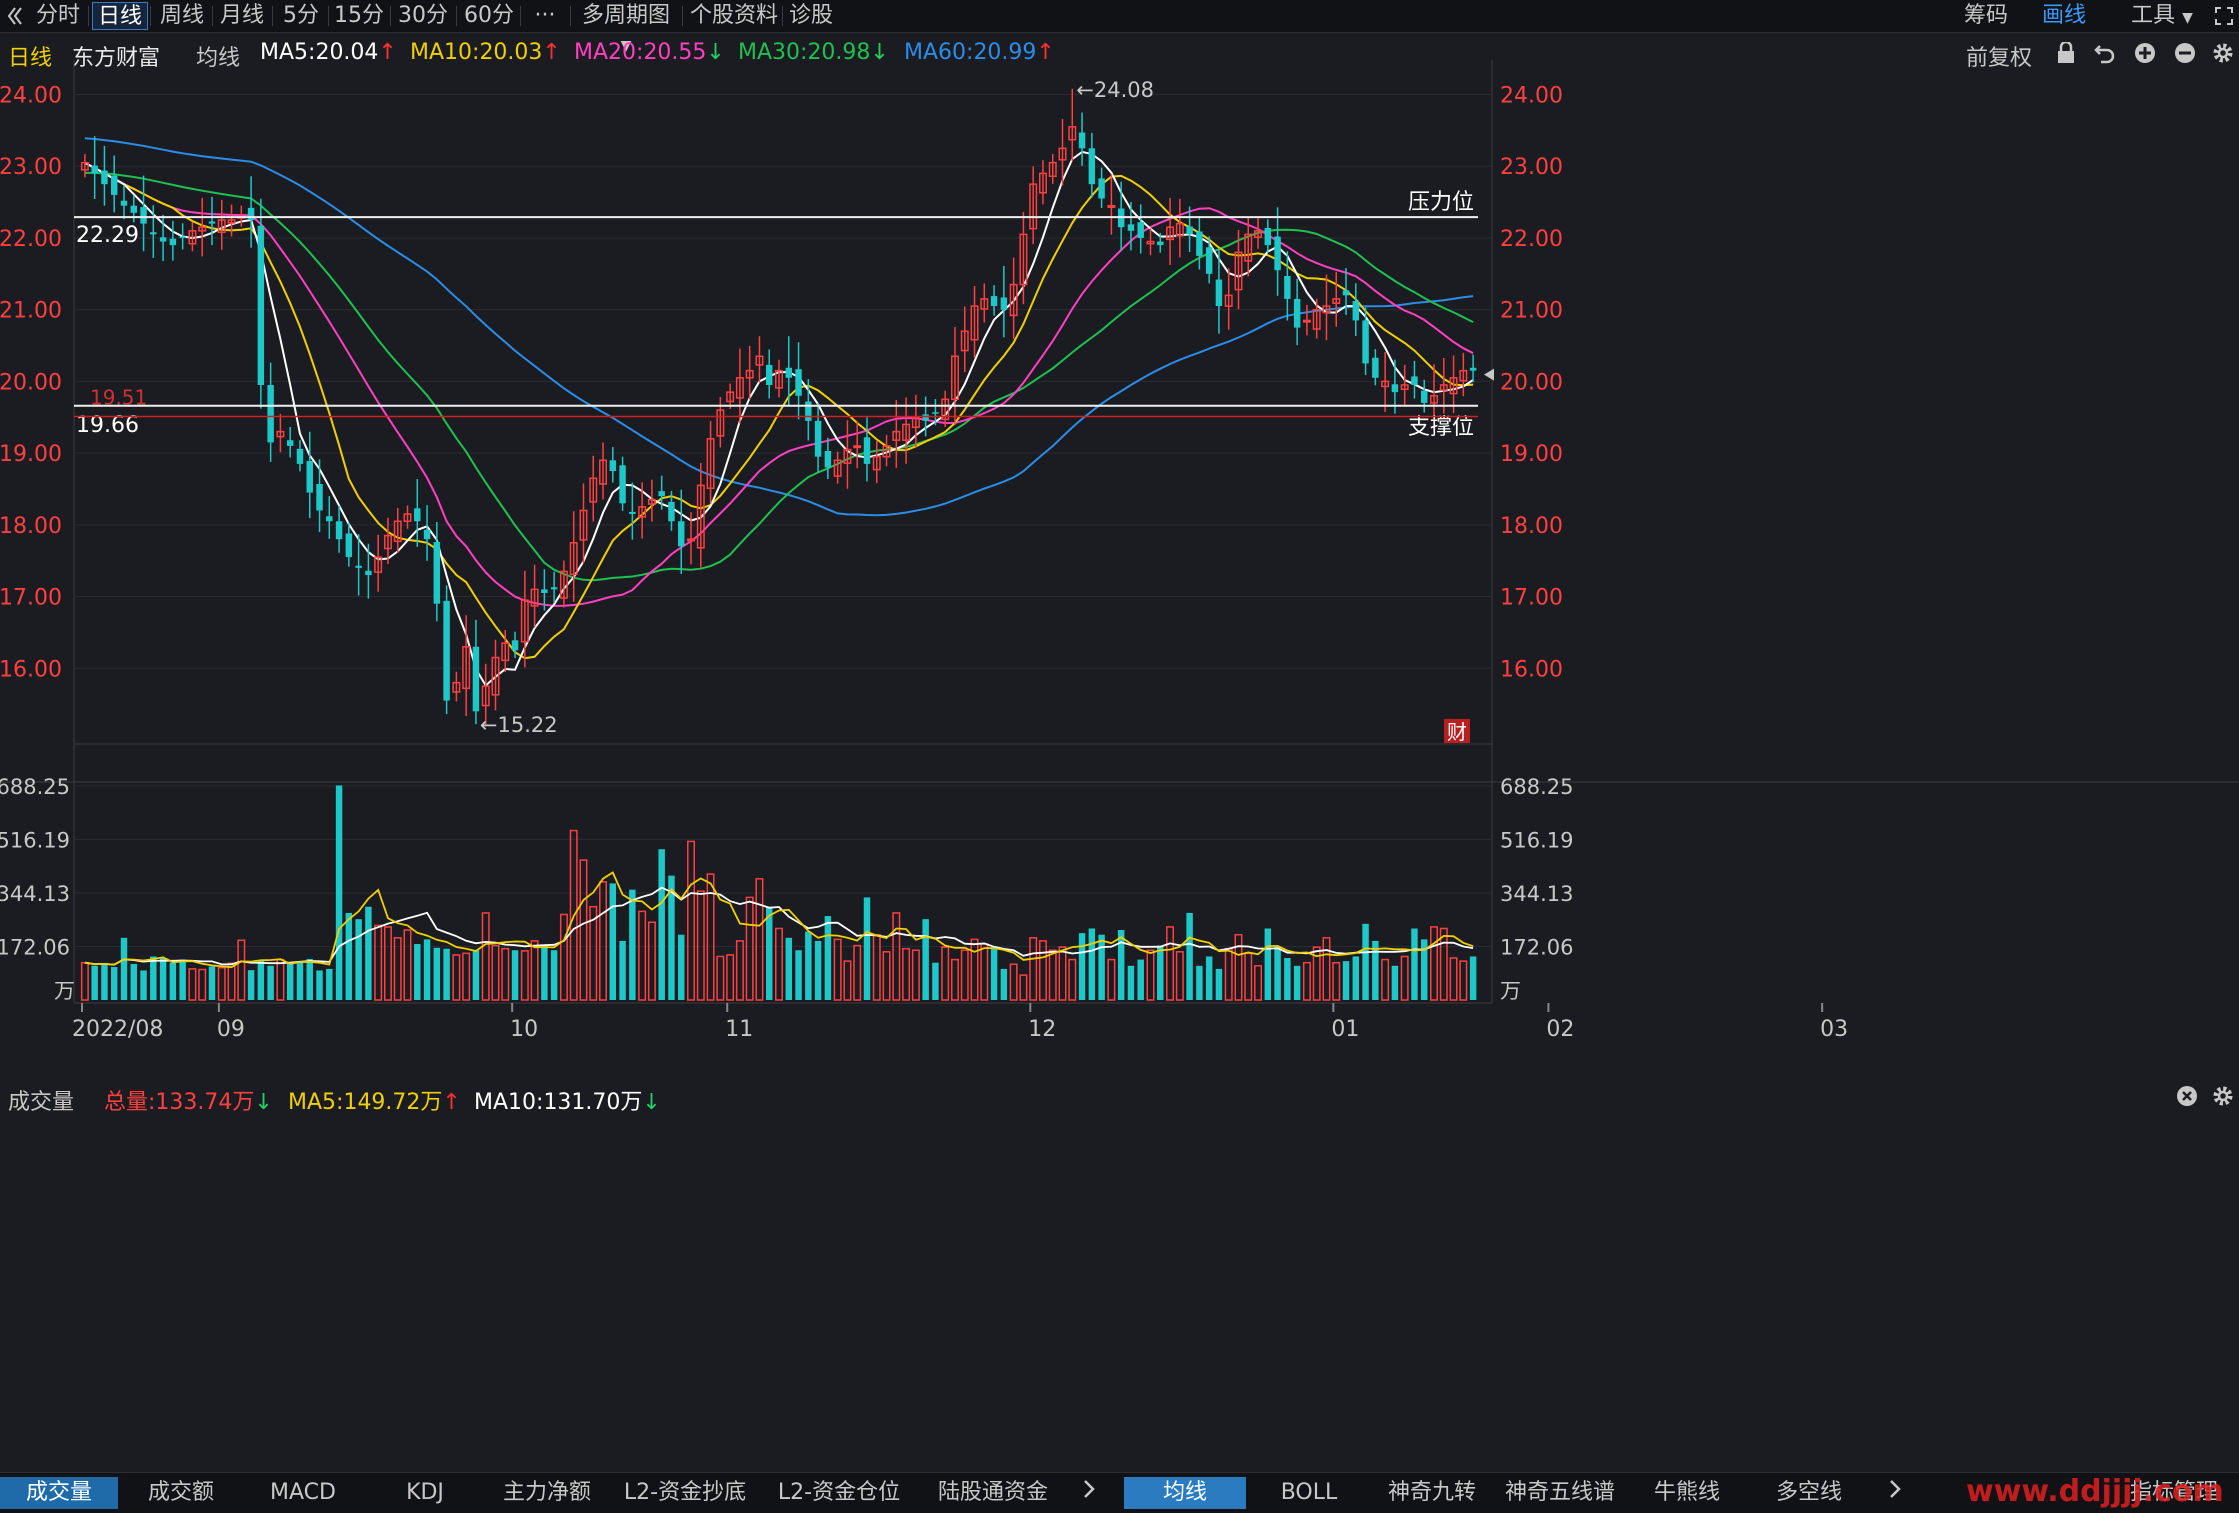 The width and height of the screenshot is (2239, 1513). Describe the element at coordinates (2105, 56) in the screenshot. I see `undo-button` at that location.